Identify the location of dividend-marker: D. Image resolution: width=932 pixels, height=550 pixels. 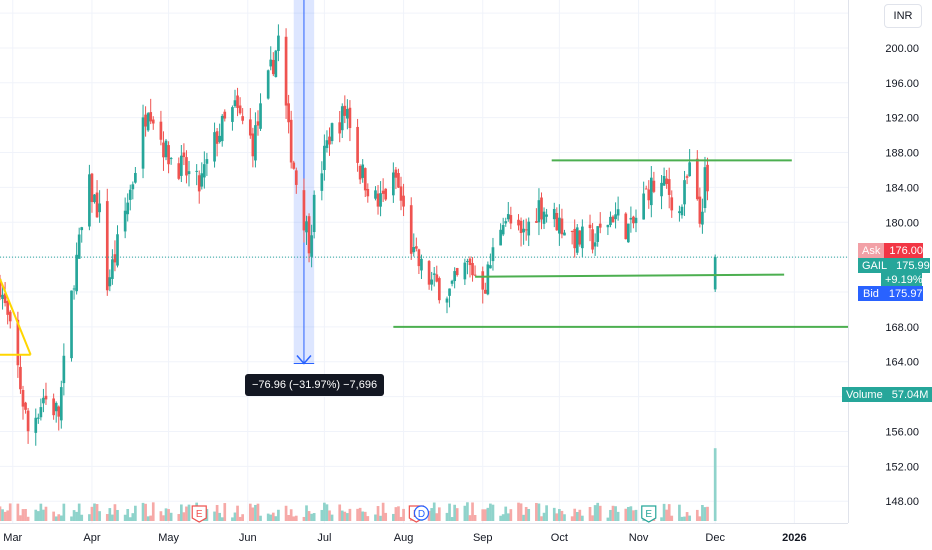
(421, 513).